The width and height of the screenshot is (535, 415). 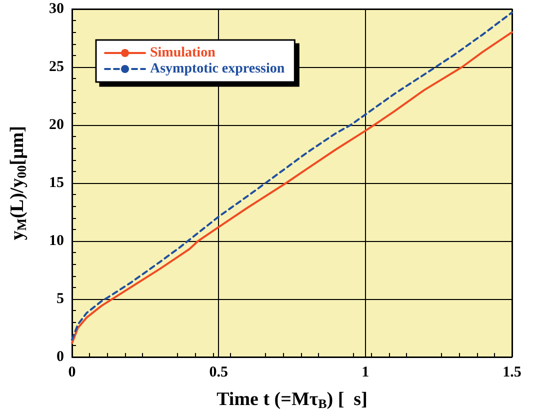 What do you see at coordinates (56, 67) in the screenshot?
I see `y-tick-label: 25` at bounding box center [56, 67].